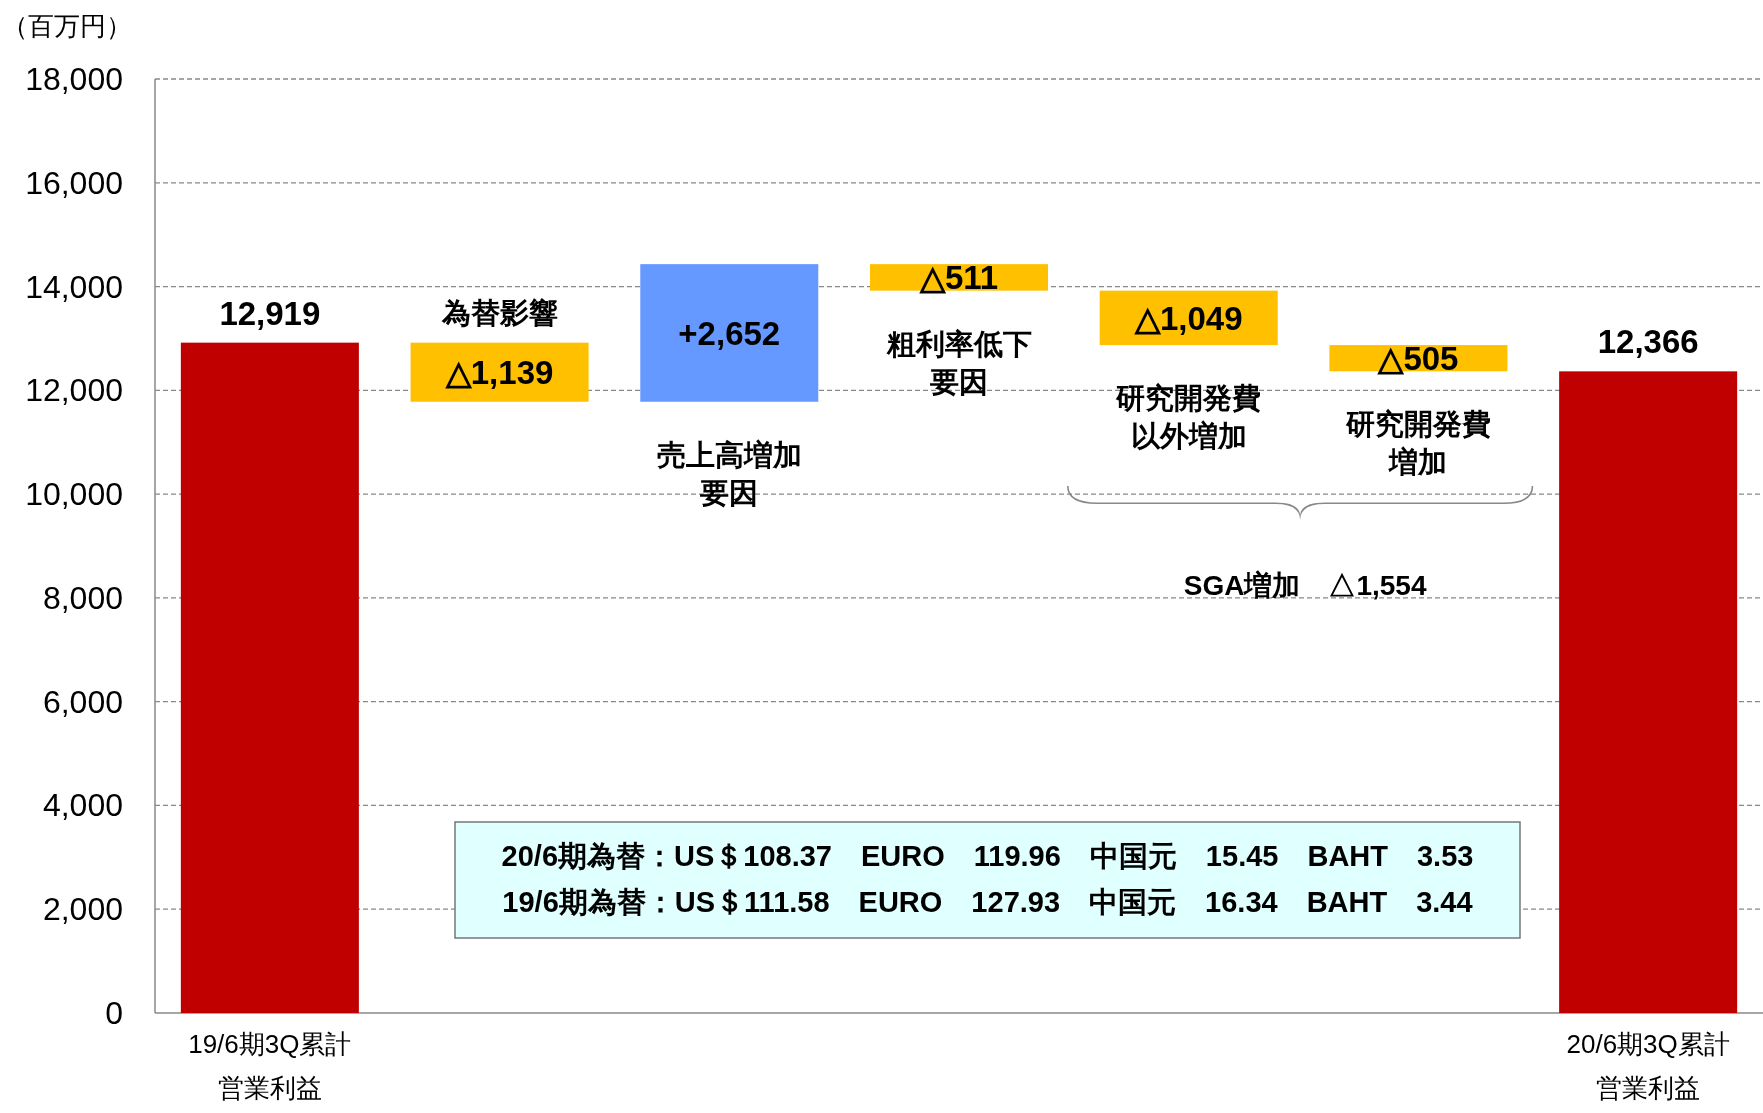 The width and height of the screenshot is (1763, 1113). What do you see at coordinates (270, 313) in the screenshot?
I see `data-label: 12,919` at bounding box center [270, 313].